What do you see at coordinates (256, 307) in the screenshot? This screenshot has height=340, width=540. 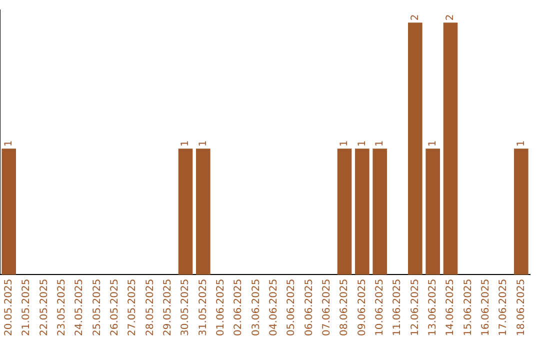 I see `x-tick-label: 03.06.2025` at bounding box center [256, 307].